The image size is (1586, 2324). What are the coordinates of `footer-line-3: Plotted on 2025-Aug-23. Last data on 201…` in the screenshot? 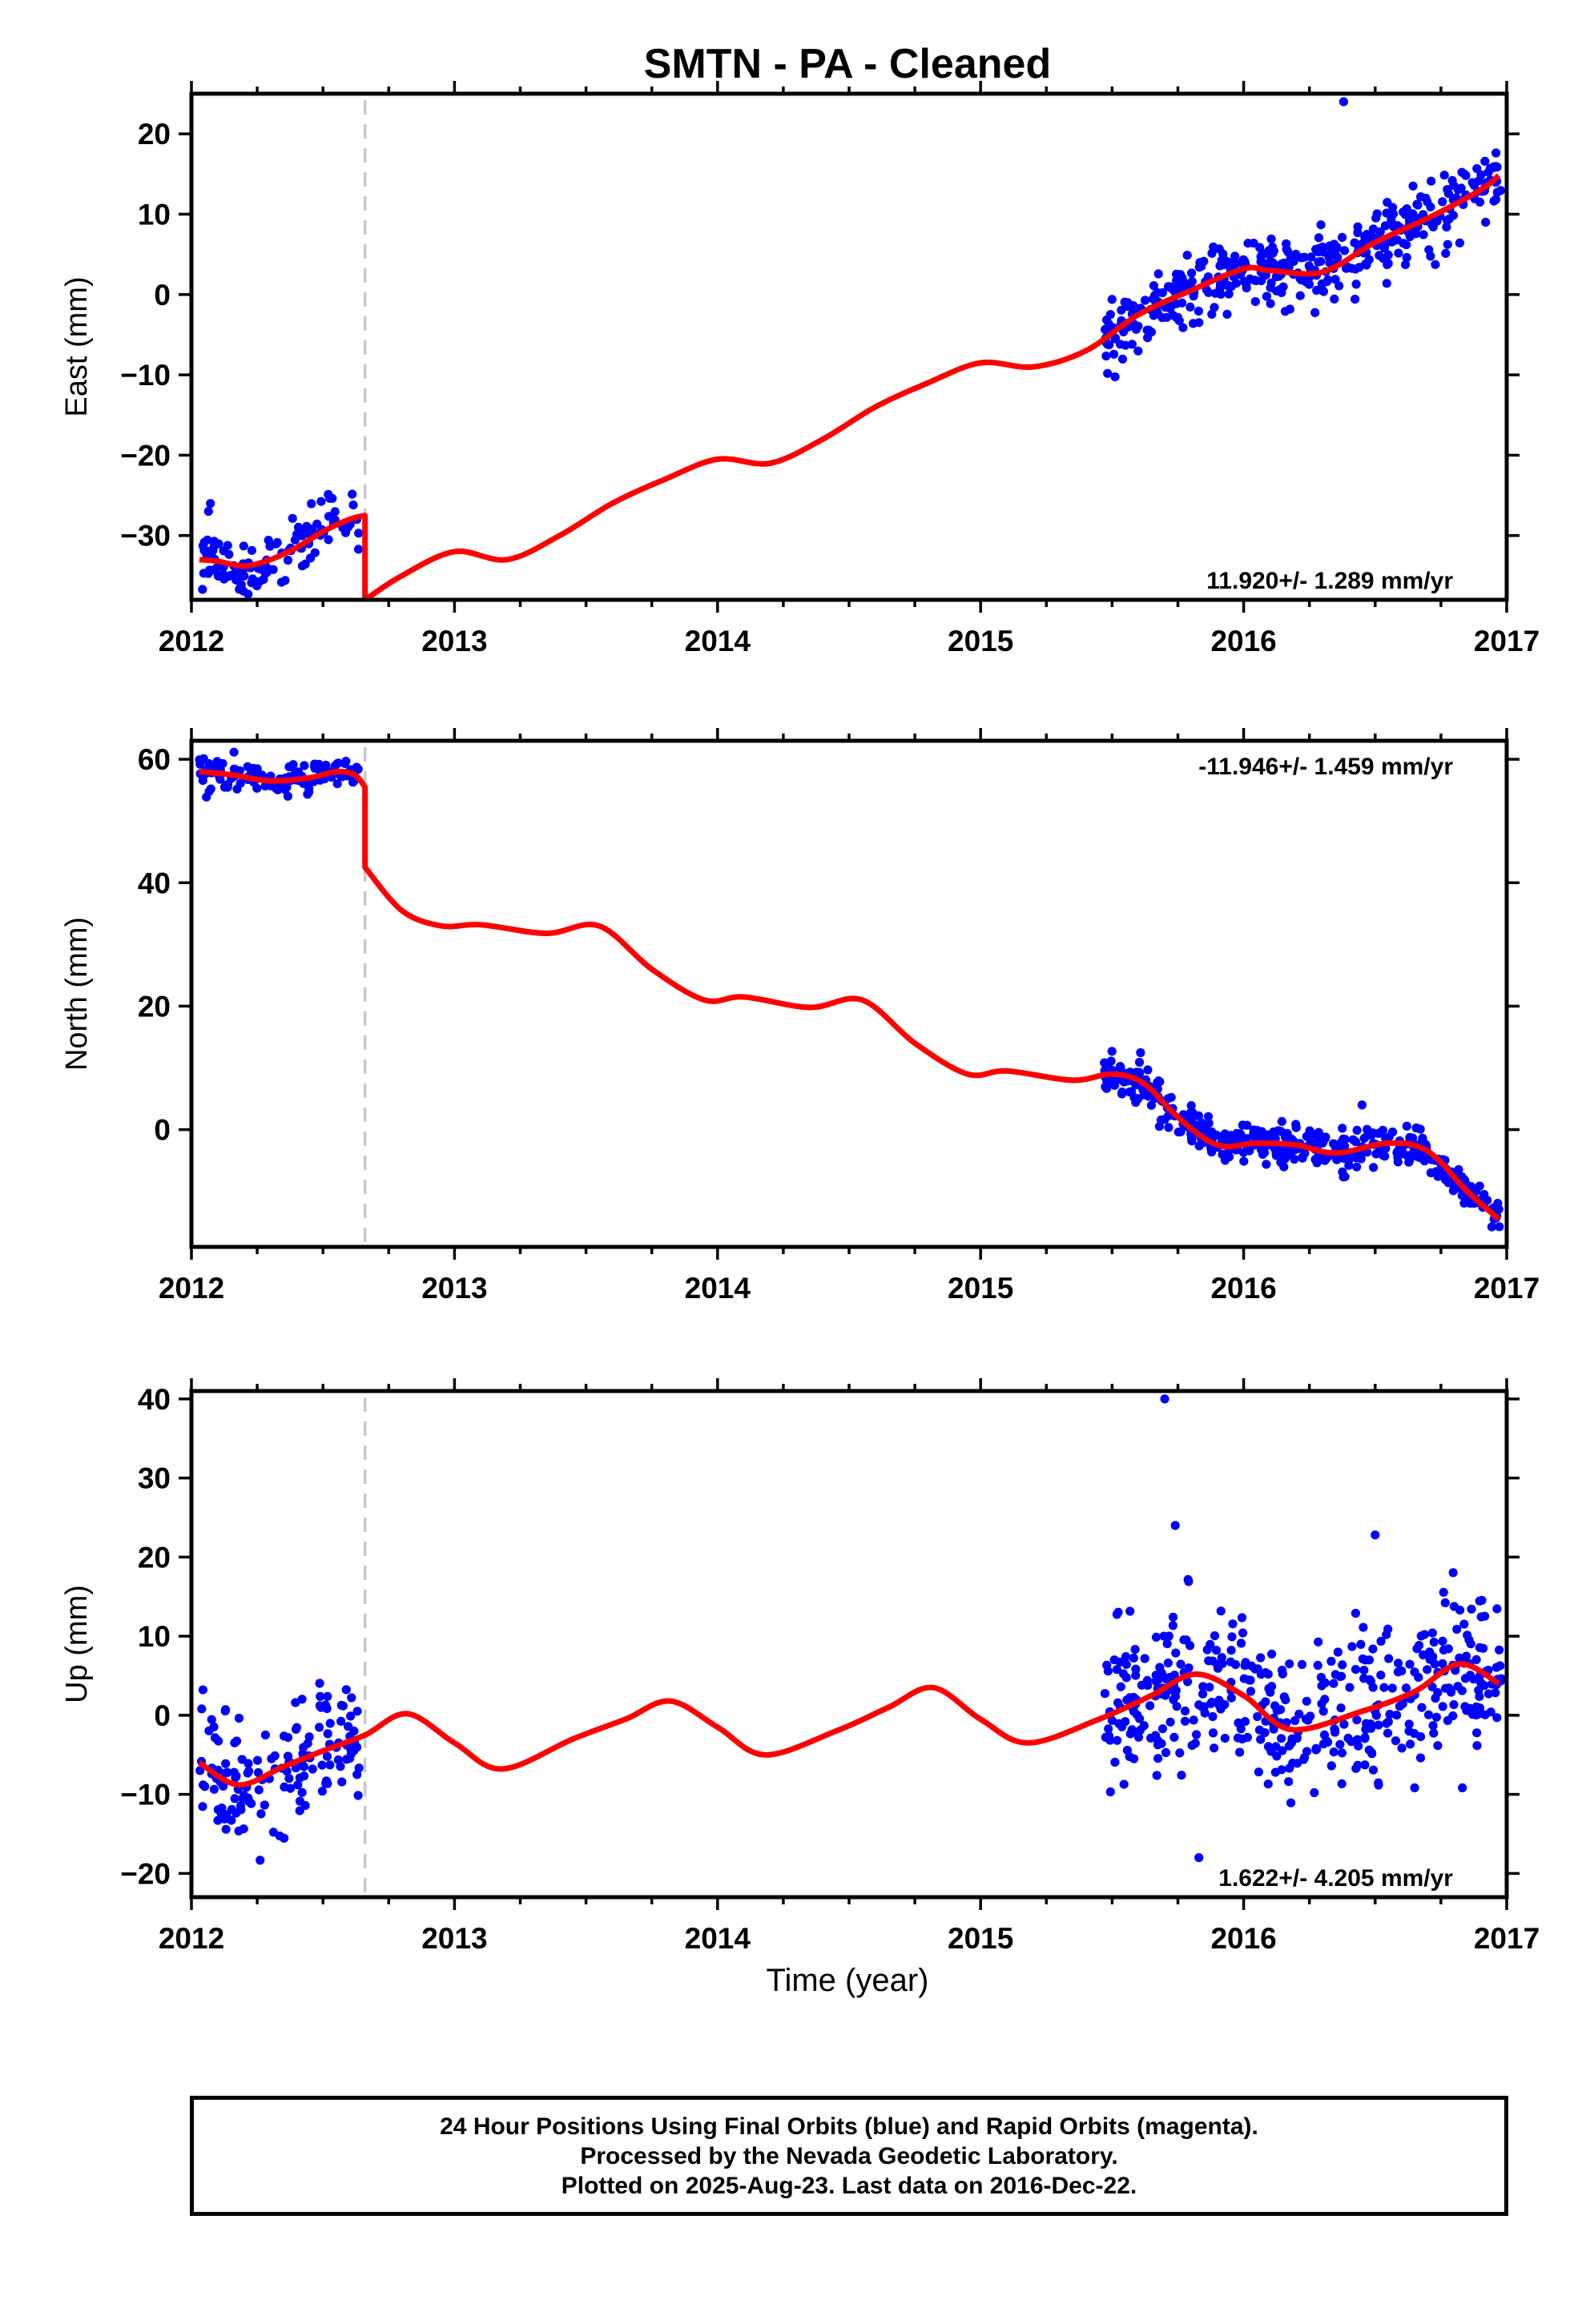 It's located at (849, 2185).